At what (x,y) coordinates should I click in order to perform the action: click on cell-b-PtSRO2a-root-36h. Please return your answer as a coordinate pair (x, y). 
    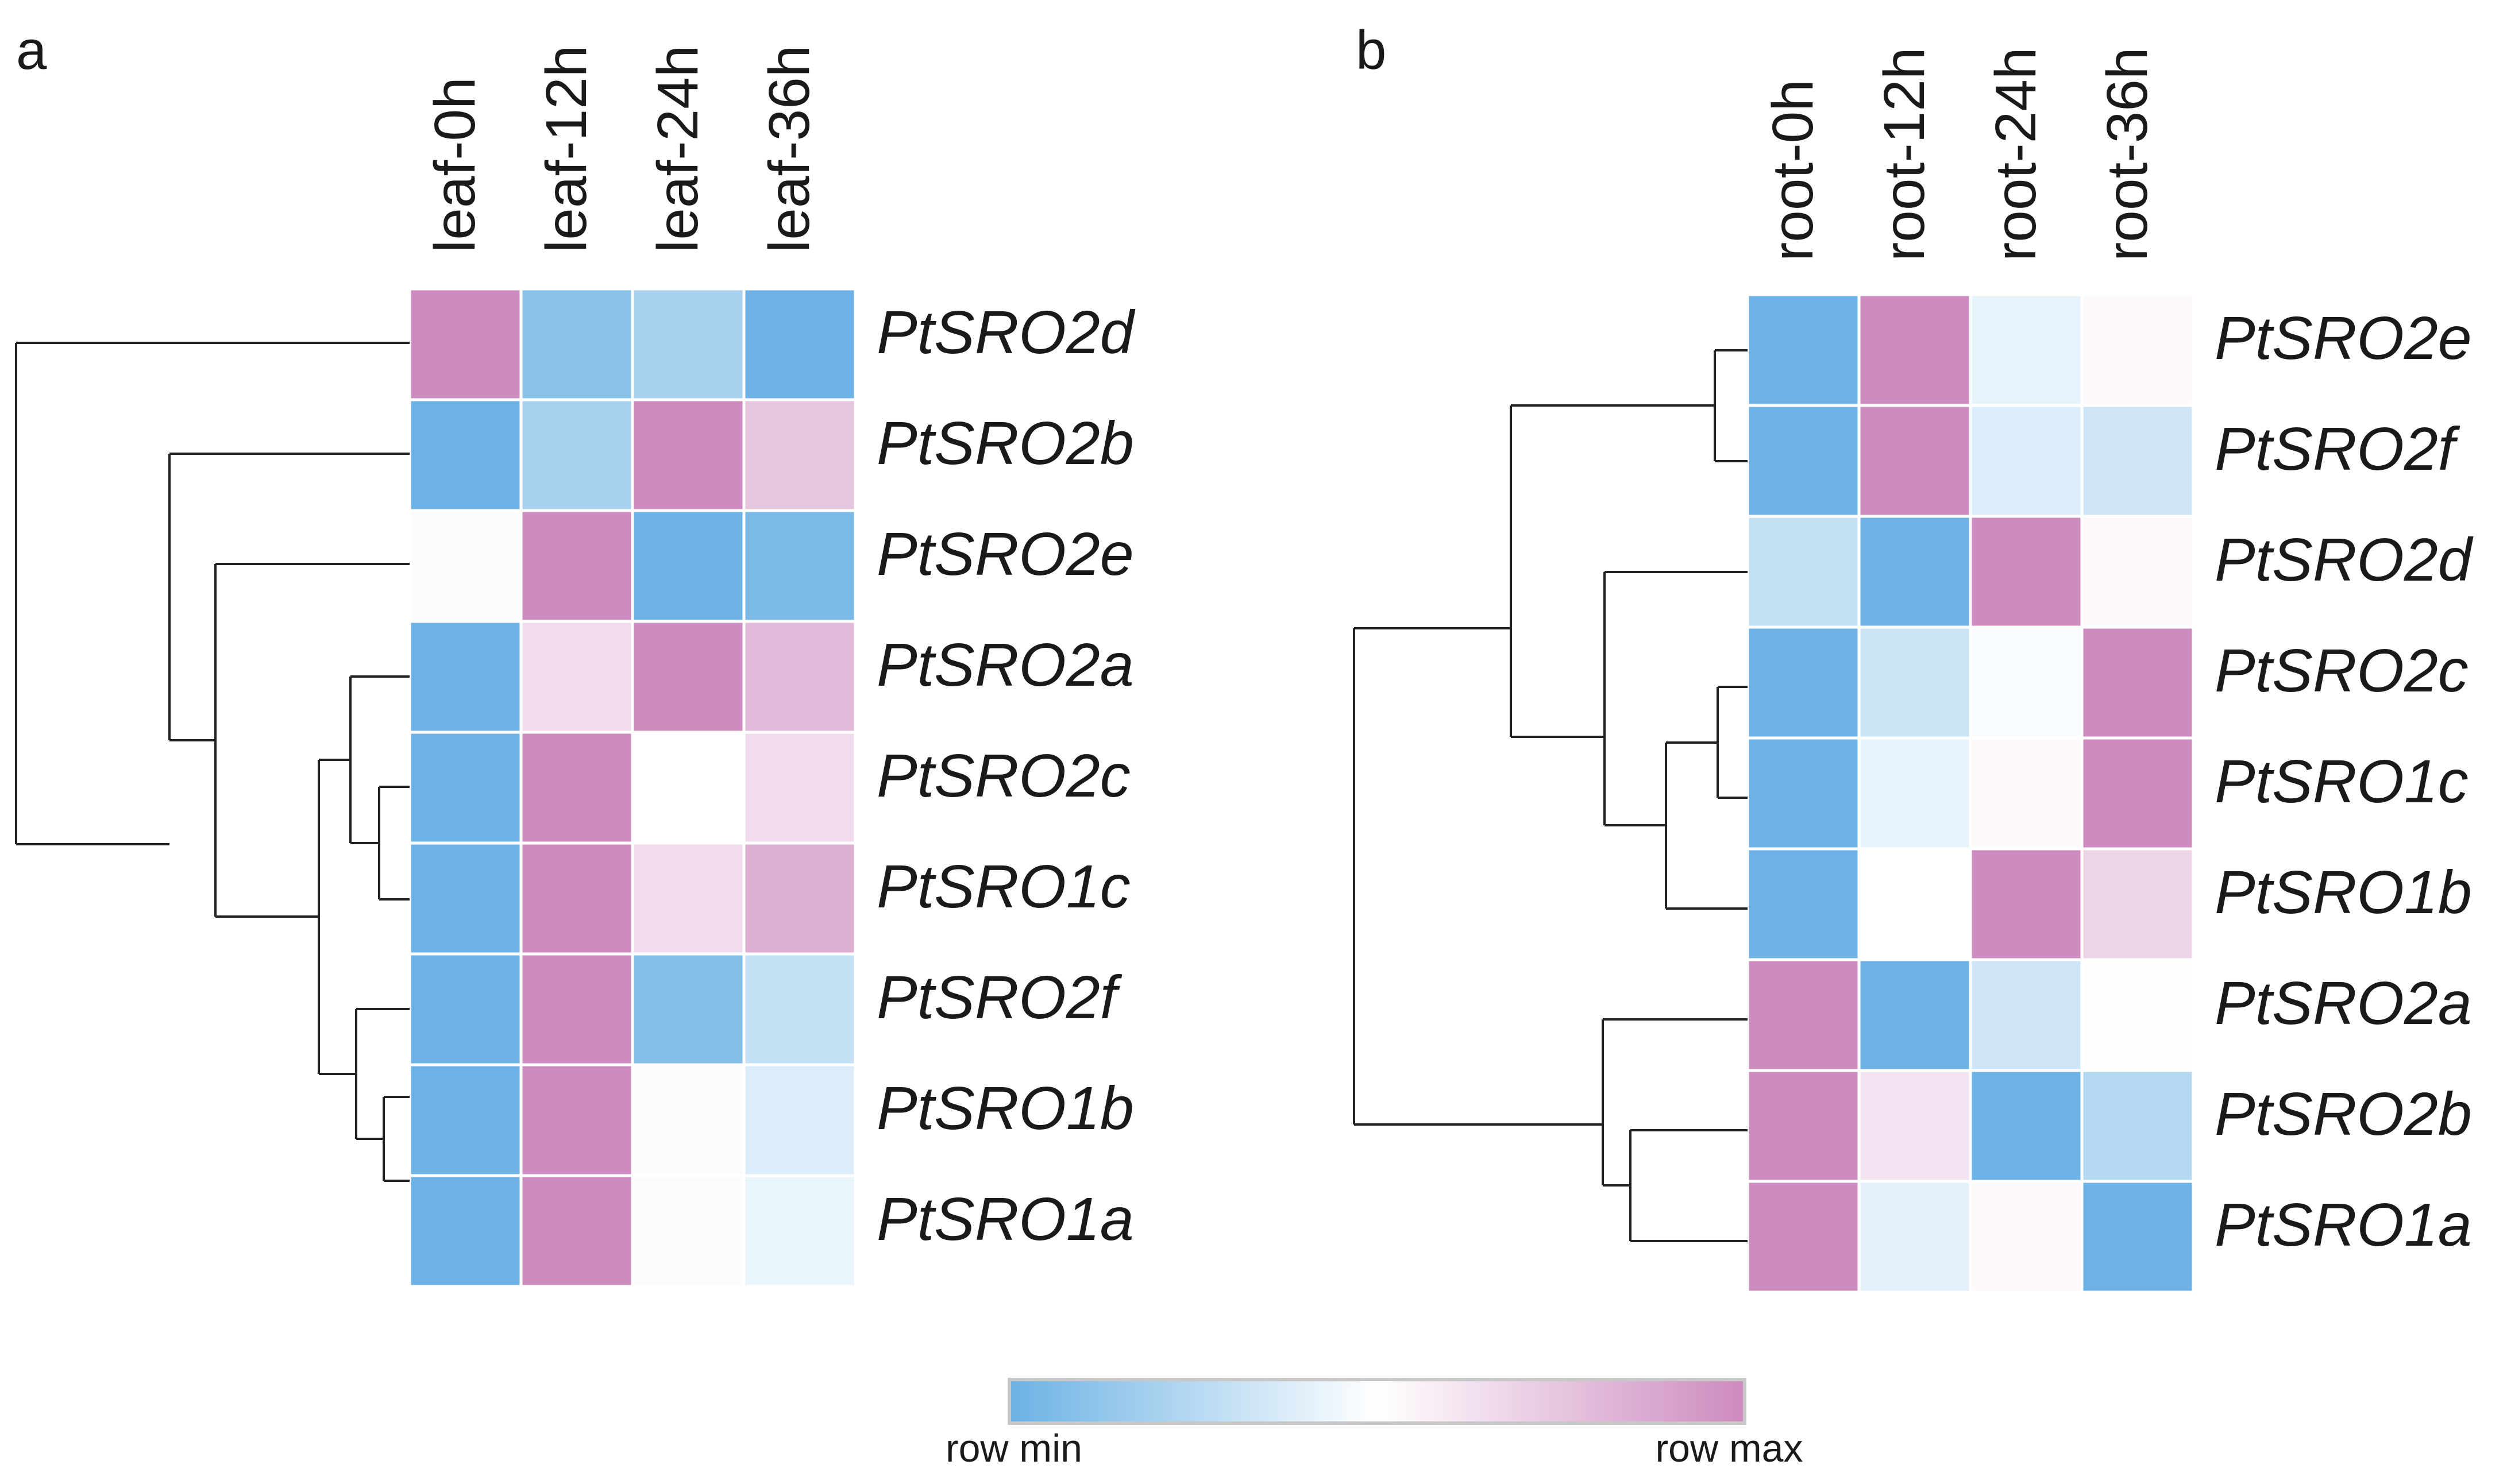
    Looking at the image, I should click on (2137, 1015).